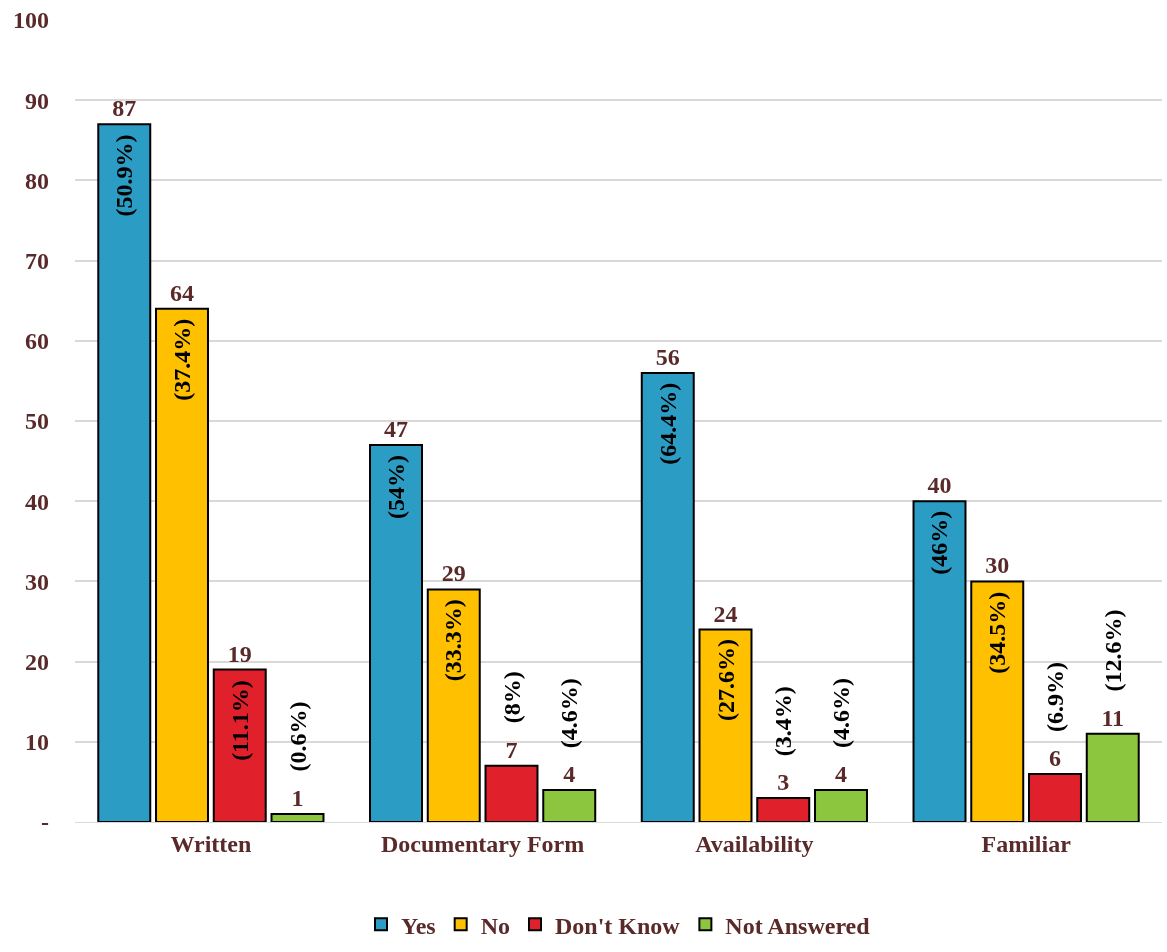 The height and width of the screenshot is (952, 1167). Describe the element at coordinates (395, 487) in the screenshot. I see `annotation: (54%)` at that location.